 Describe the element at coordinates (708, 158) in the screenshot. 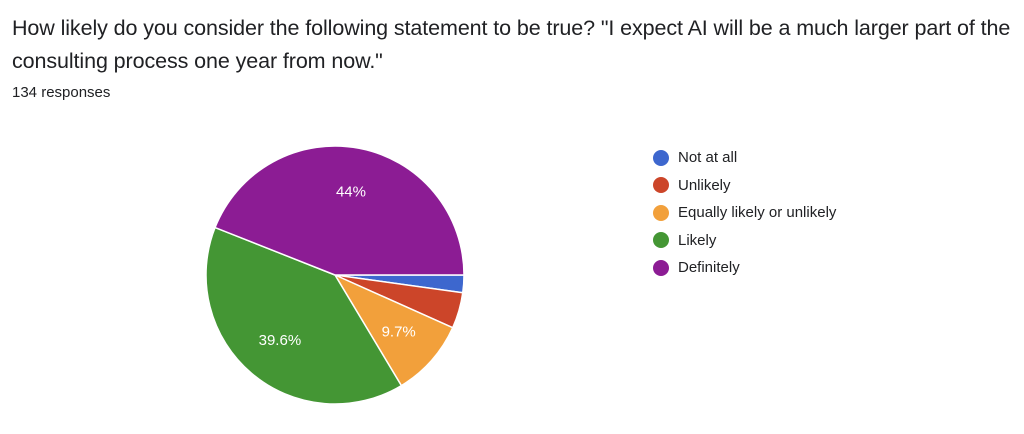

I see `legend-label: Not at all` at that location.